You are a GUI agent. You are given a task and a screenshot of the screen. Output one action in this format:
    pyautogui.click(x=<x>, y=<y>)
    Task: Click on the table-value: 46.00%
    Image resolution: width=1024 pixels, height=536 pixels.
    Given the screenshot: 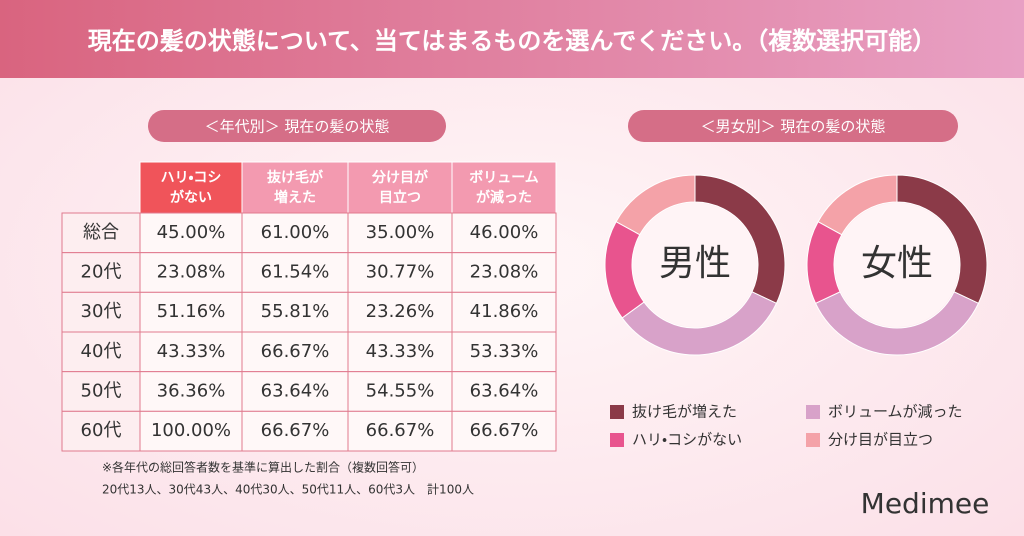 What is the action you would take?
    pyautogui.click(x=504, y=232)
    